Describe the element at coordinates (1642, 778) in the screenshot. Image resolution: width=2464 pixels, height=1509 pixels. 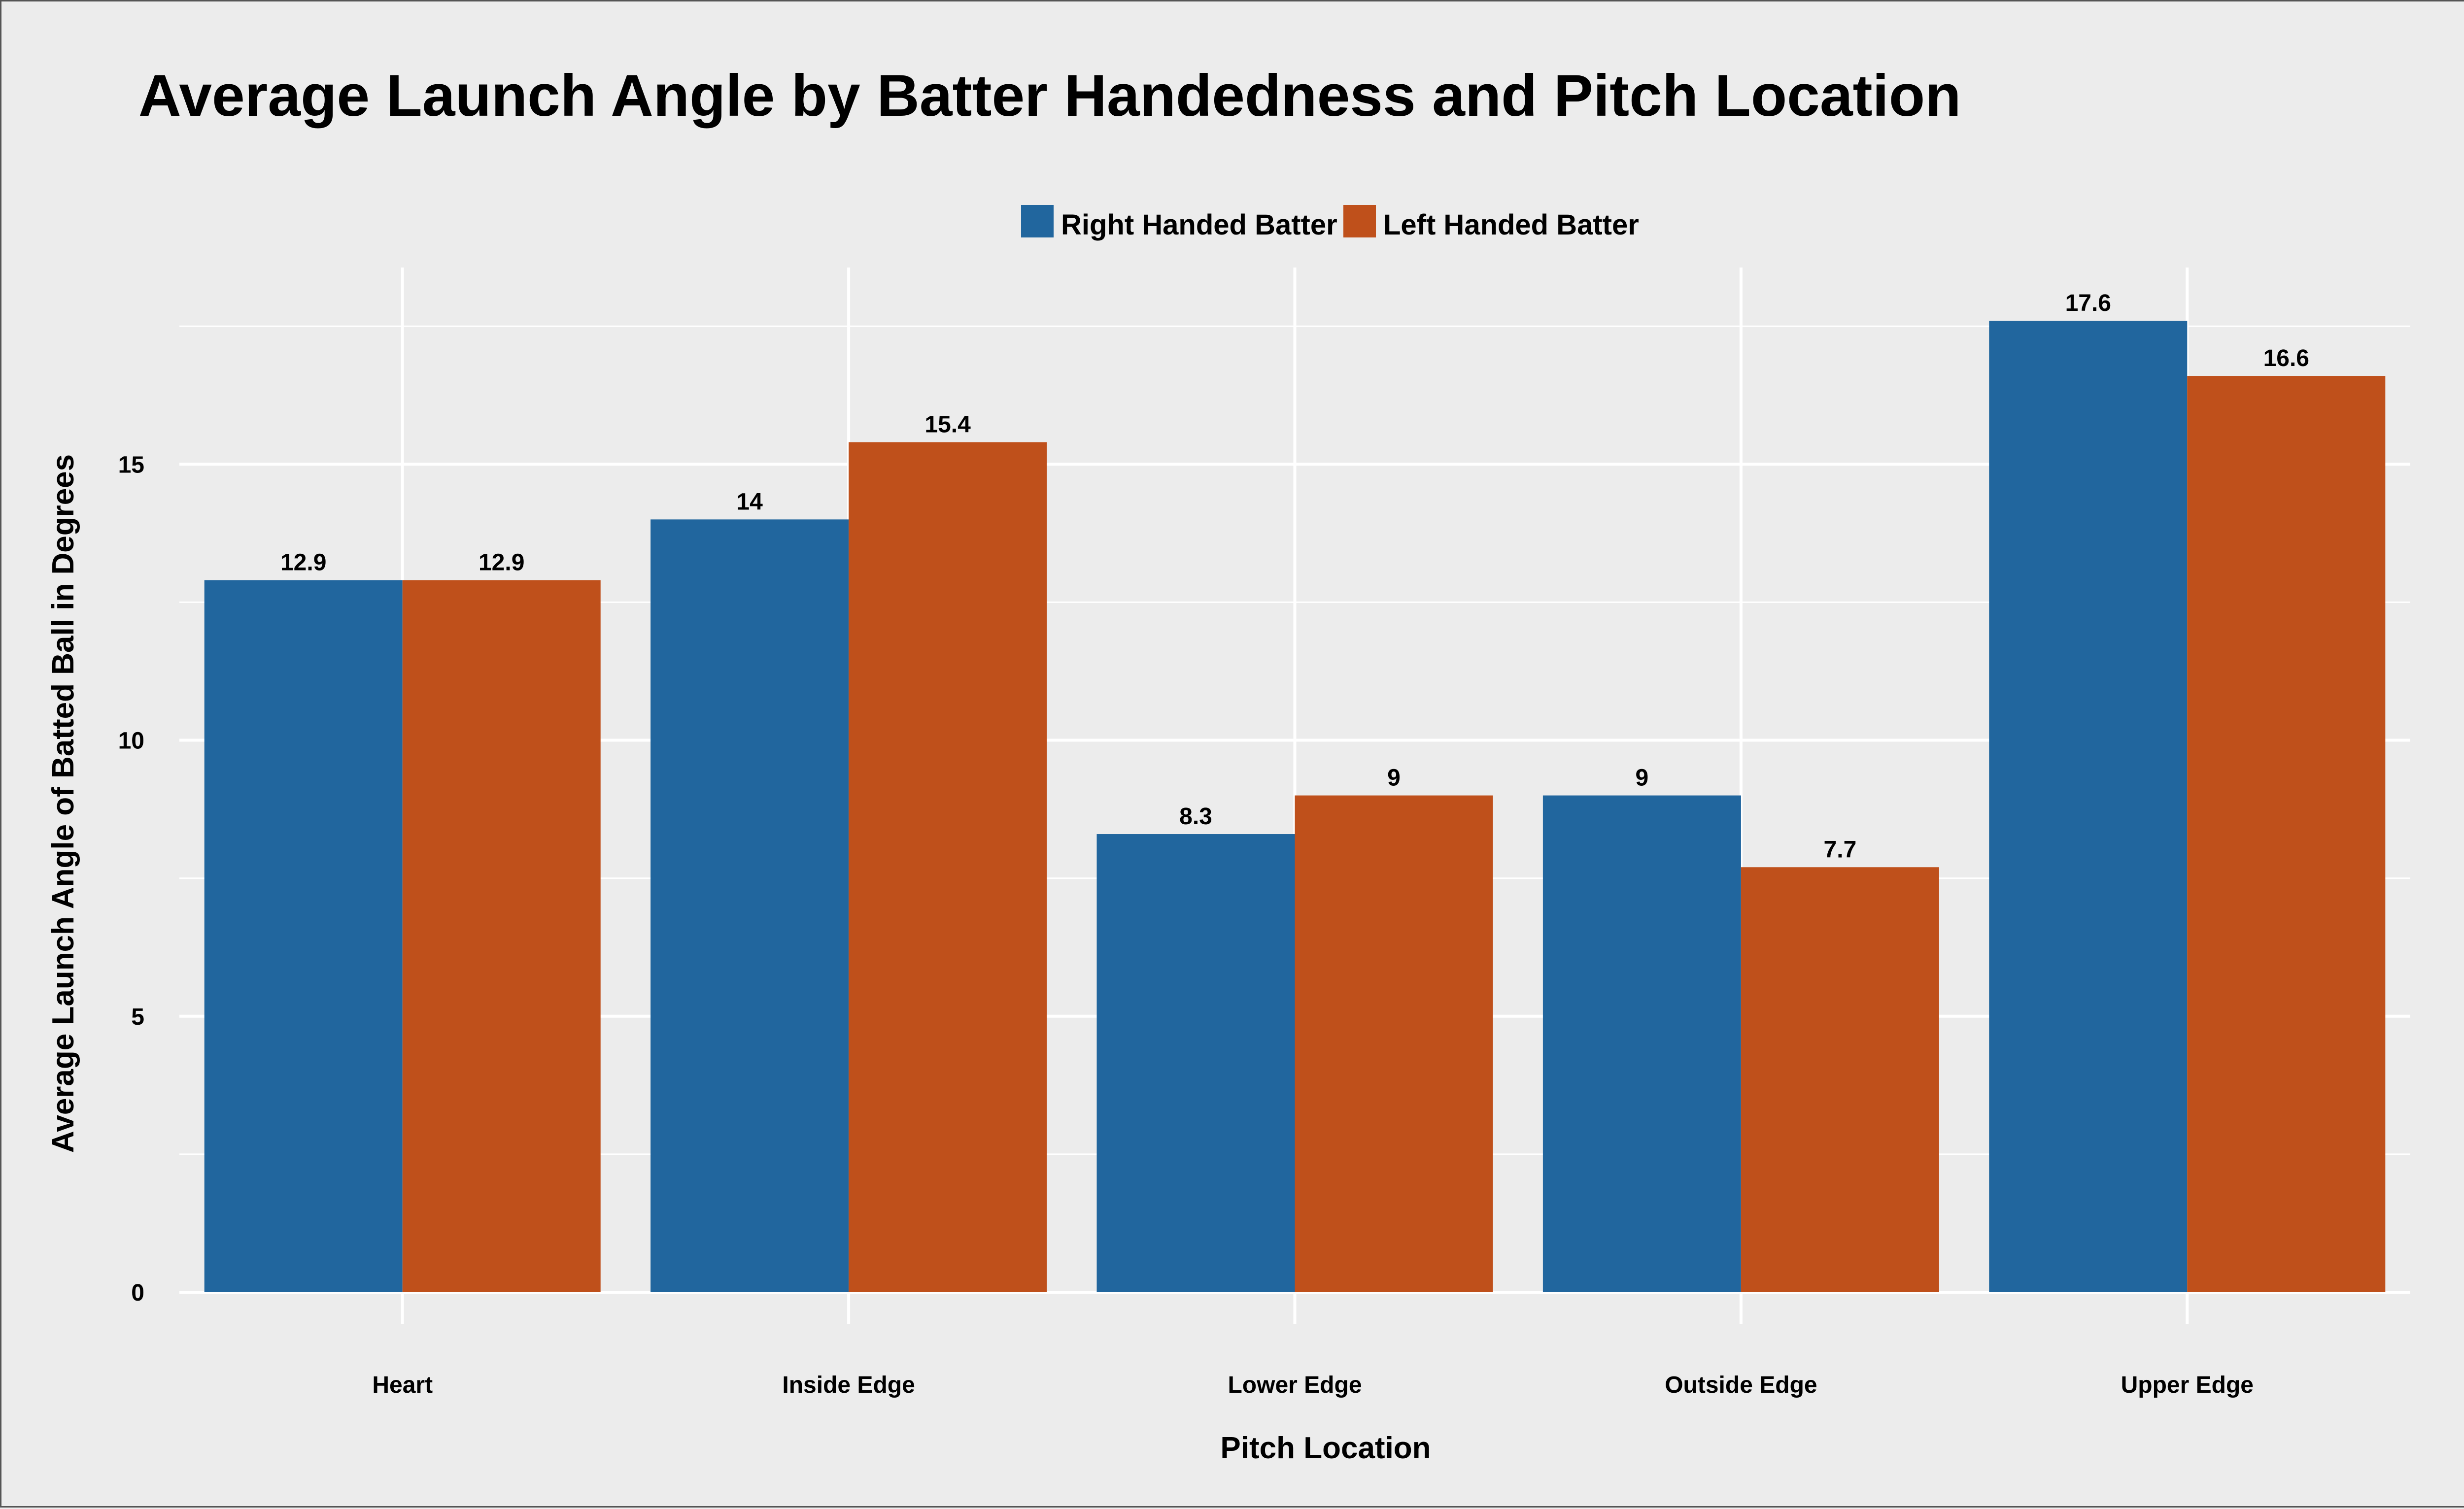
I see `data-label-outside-edge-right-handed-batter: 9` at that location.